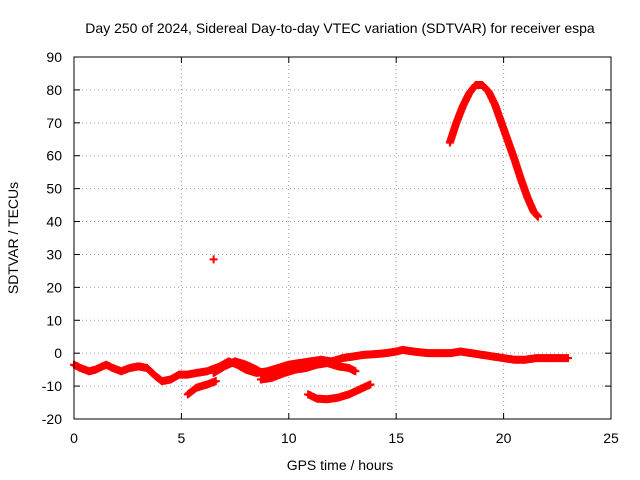 The width and height of the screenshot is (640, 480). I want to click on y-tick-label: 50, so click(54, 189).